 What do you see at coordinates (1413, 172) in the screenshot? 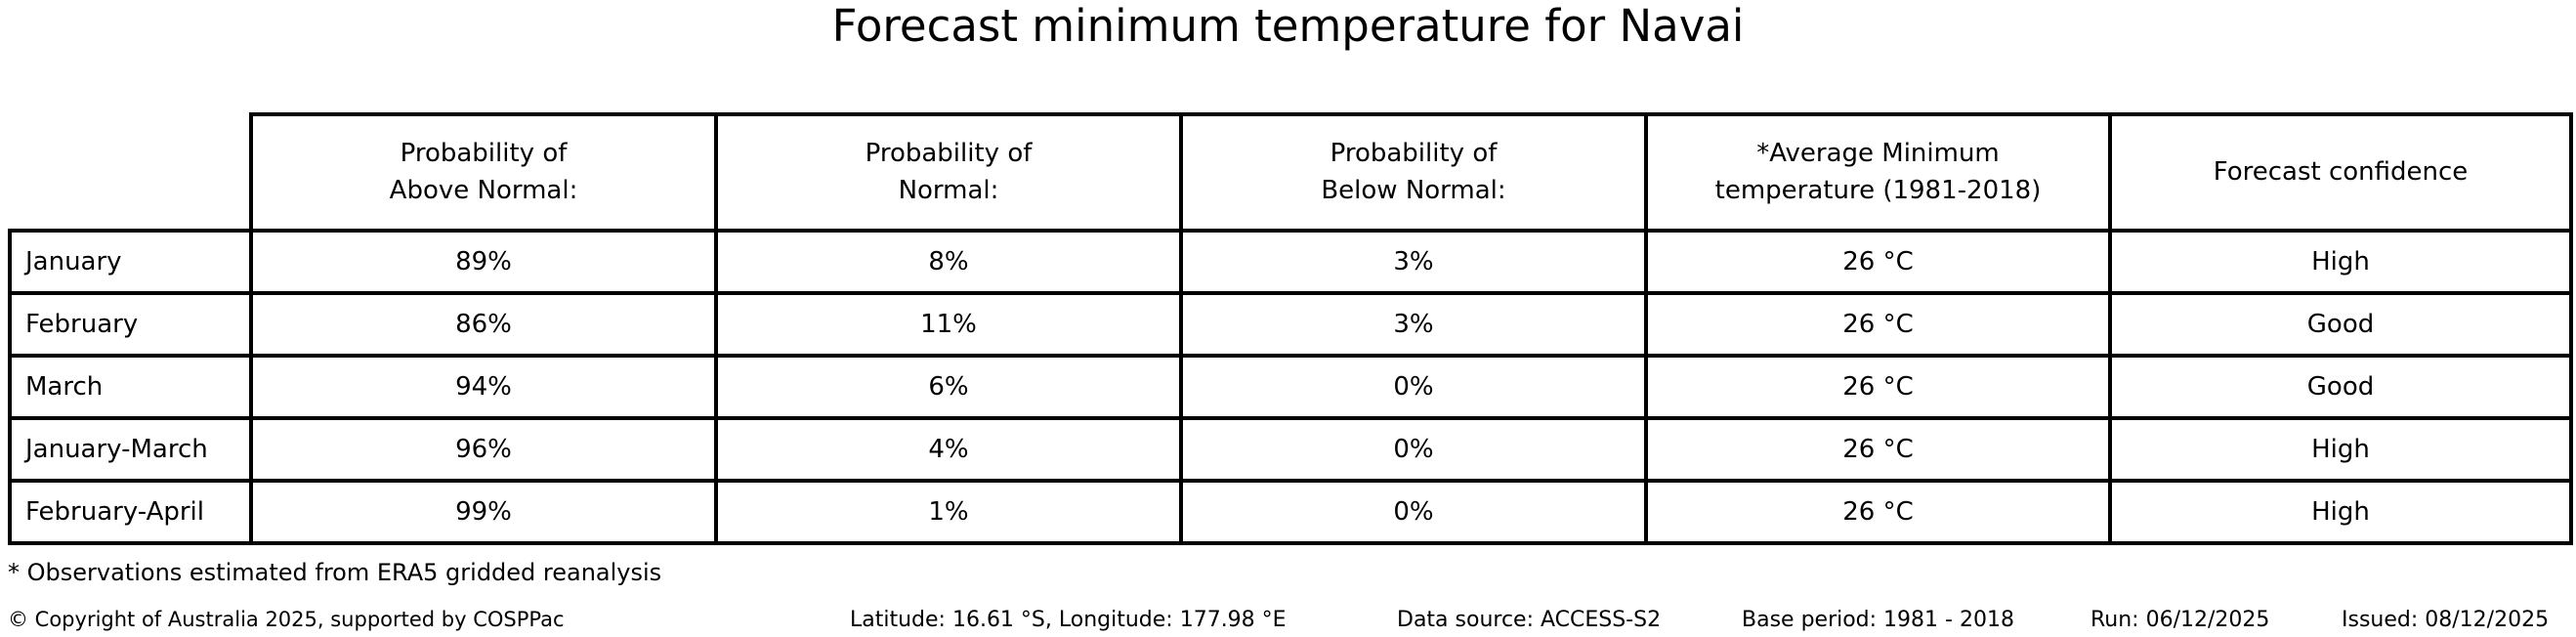
I see `header-cell-below-normal: Probability of Below Normal:` at bounding box center [1413, 172].